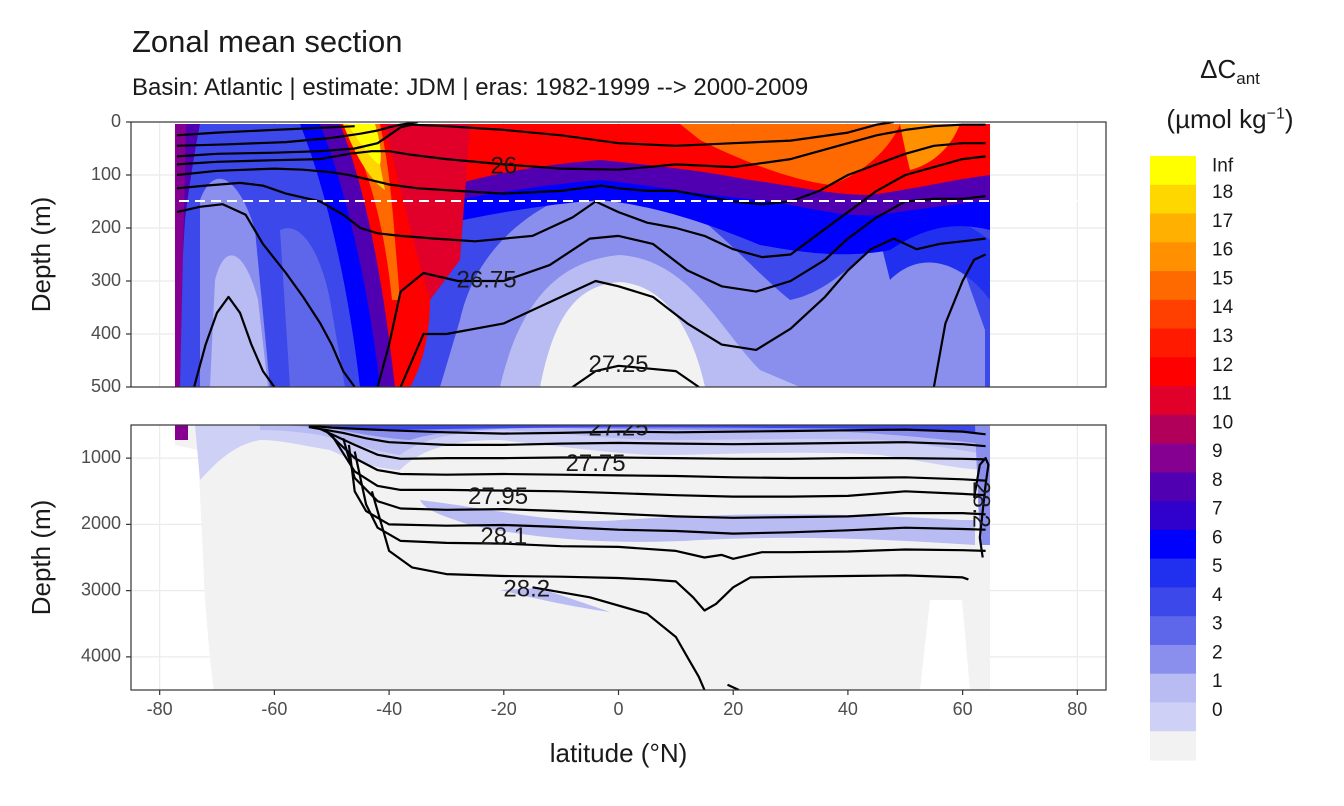  Describe the element at coordinates (1223, 307) in the screenshot. I see `colorbar-label: 14` at that location.